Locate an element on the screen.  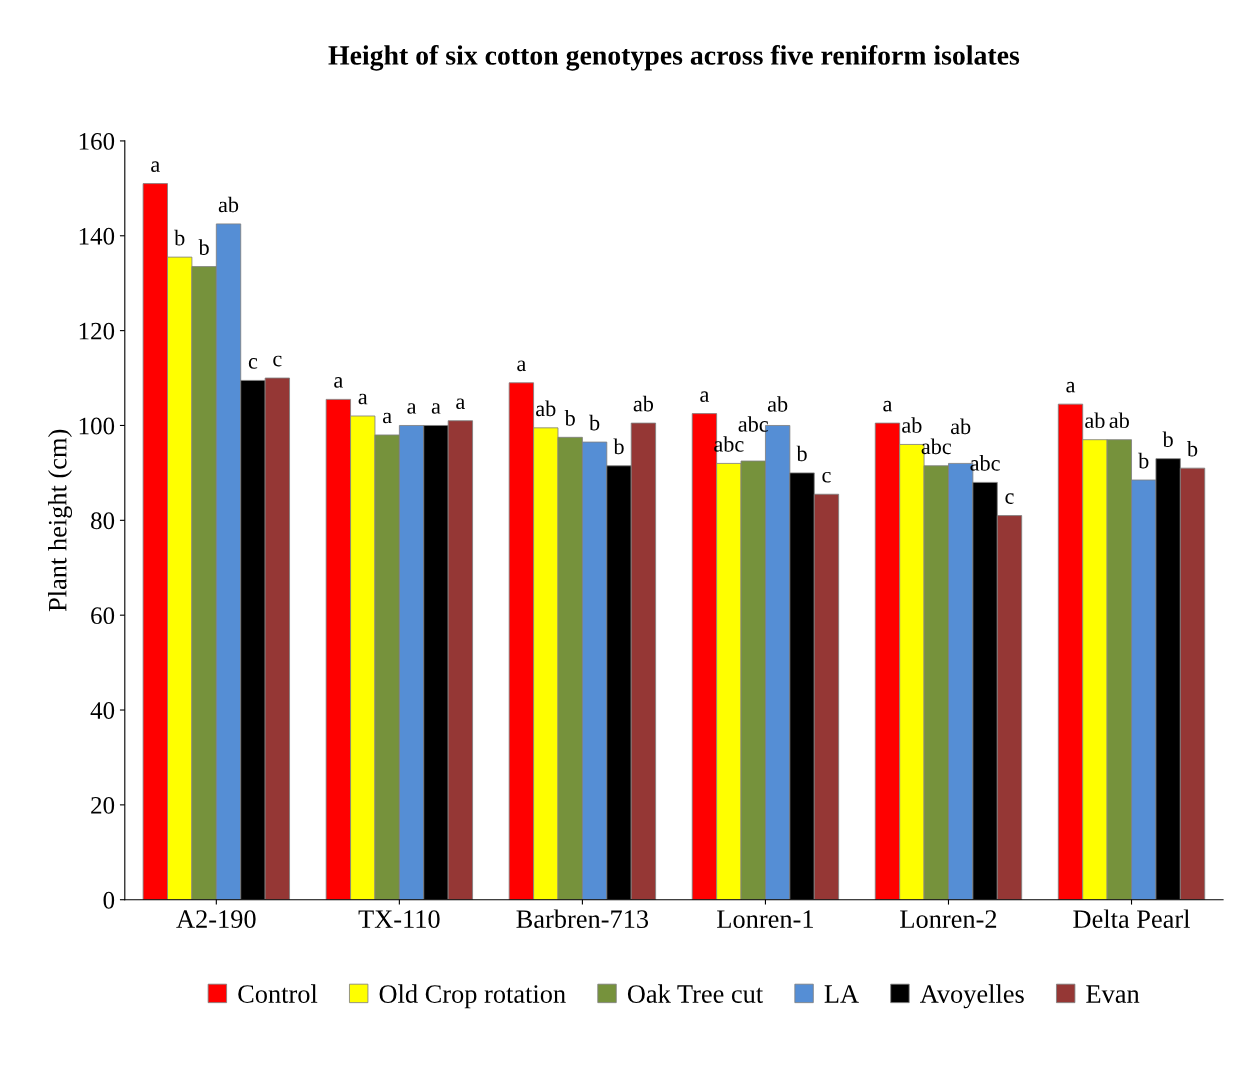
y-tick-label: 40 is located at coordinates (102, 710).